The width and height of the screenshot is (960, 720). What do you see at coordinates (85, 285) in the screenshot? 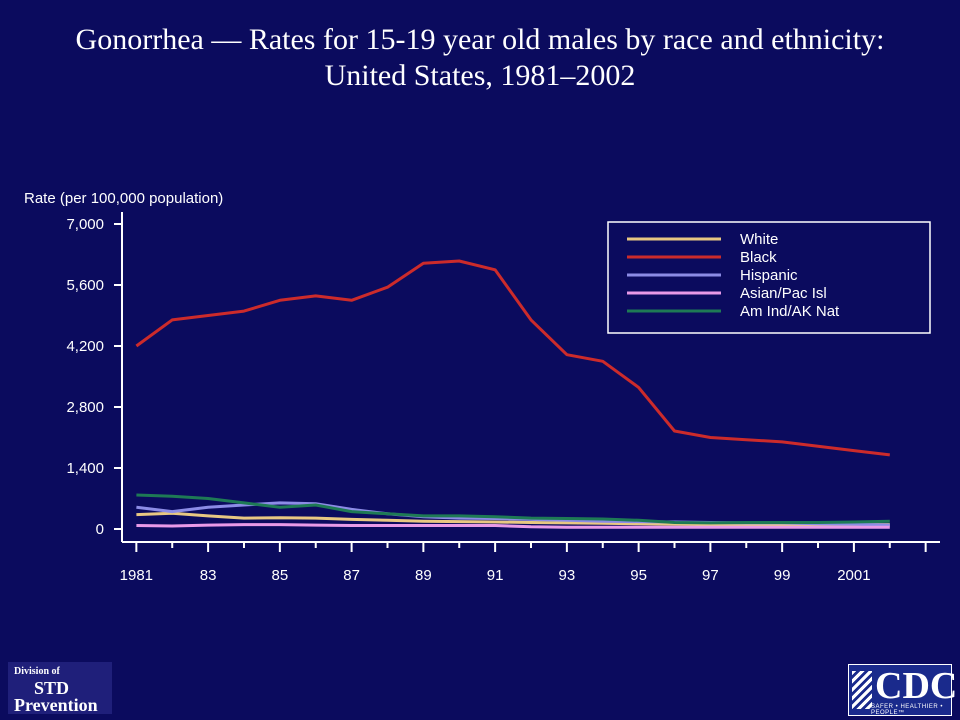
I see `y-tick-label: 5,600` at bounding box center [85, 285].